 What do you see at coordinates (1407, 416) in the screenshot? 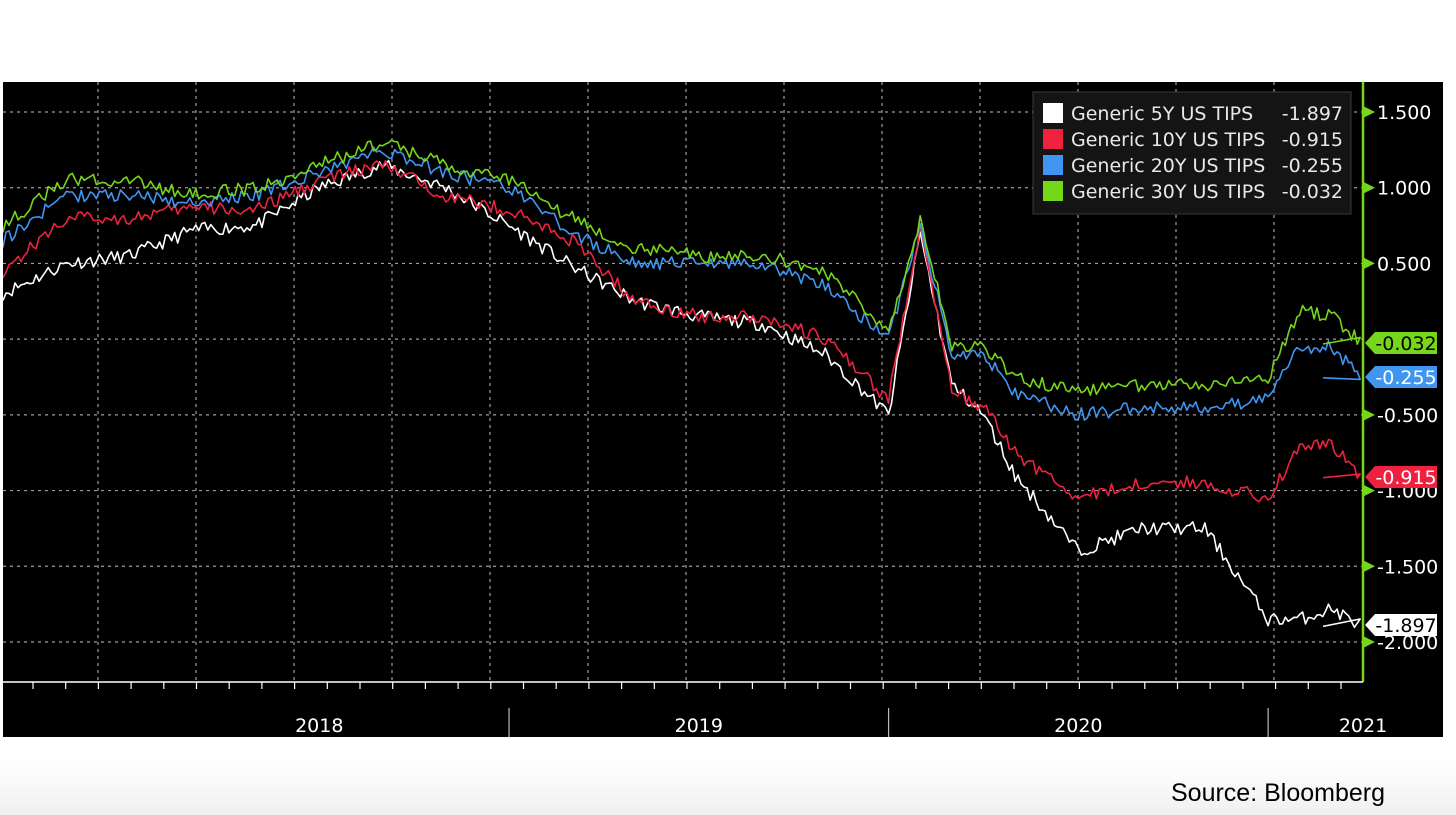
I see `y-tick-label: -0.500` at bounding box center [1407, 416].